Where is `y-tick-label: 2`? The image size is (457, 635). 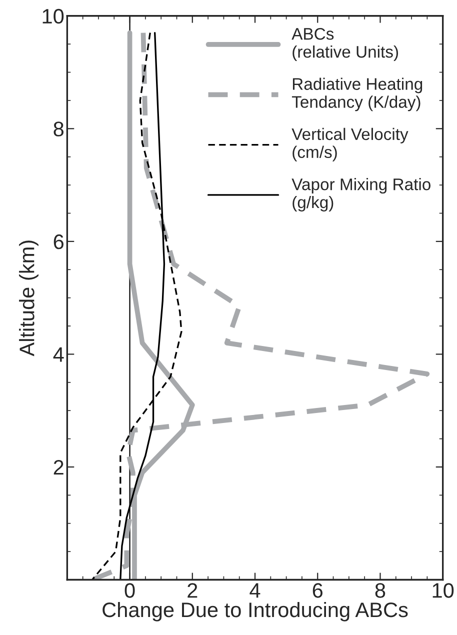 y-tick-label: 2 is located at coordinates (59, 467).